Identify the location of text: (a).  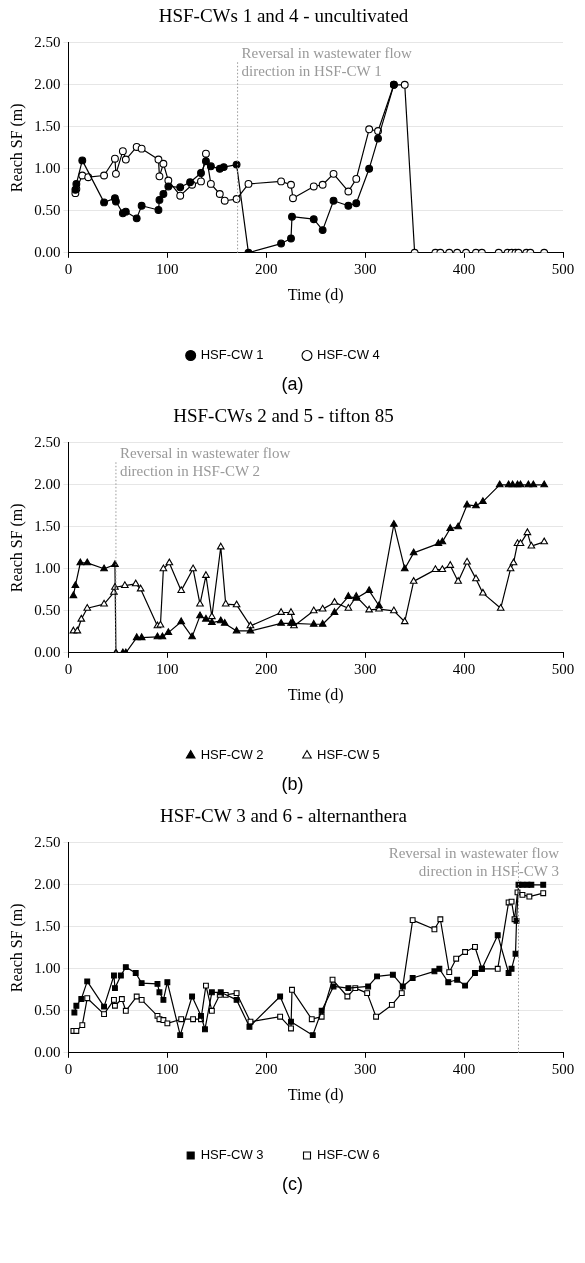
(292, 384).